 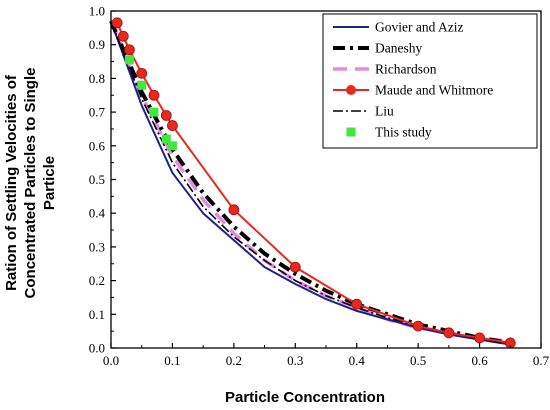 I want to click on y-tick-label: 1.0, so click(x=97, y=11).